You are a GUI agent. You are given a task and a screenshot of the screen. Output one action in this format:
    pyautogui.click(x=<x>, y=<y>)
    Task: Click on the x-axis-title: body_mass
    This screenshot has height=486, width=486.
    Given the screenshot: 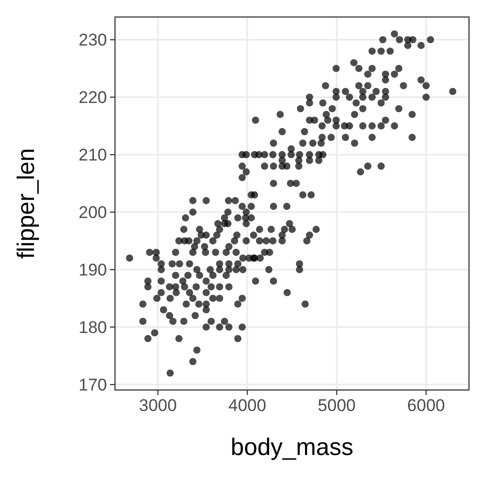 What is the action you would take?
    pyautogui.click(x=292, y=447)
    